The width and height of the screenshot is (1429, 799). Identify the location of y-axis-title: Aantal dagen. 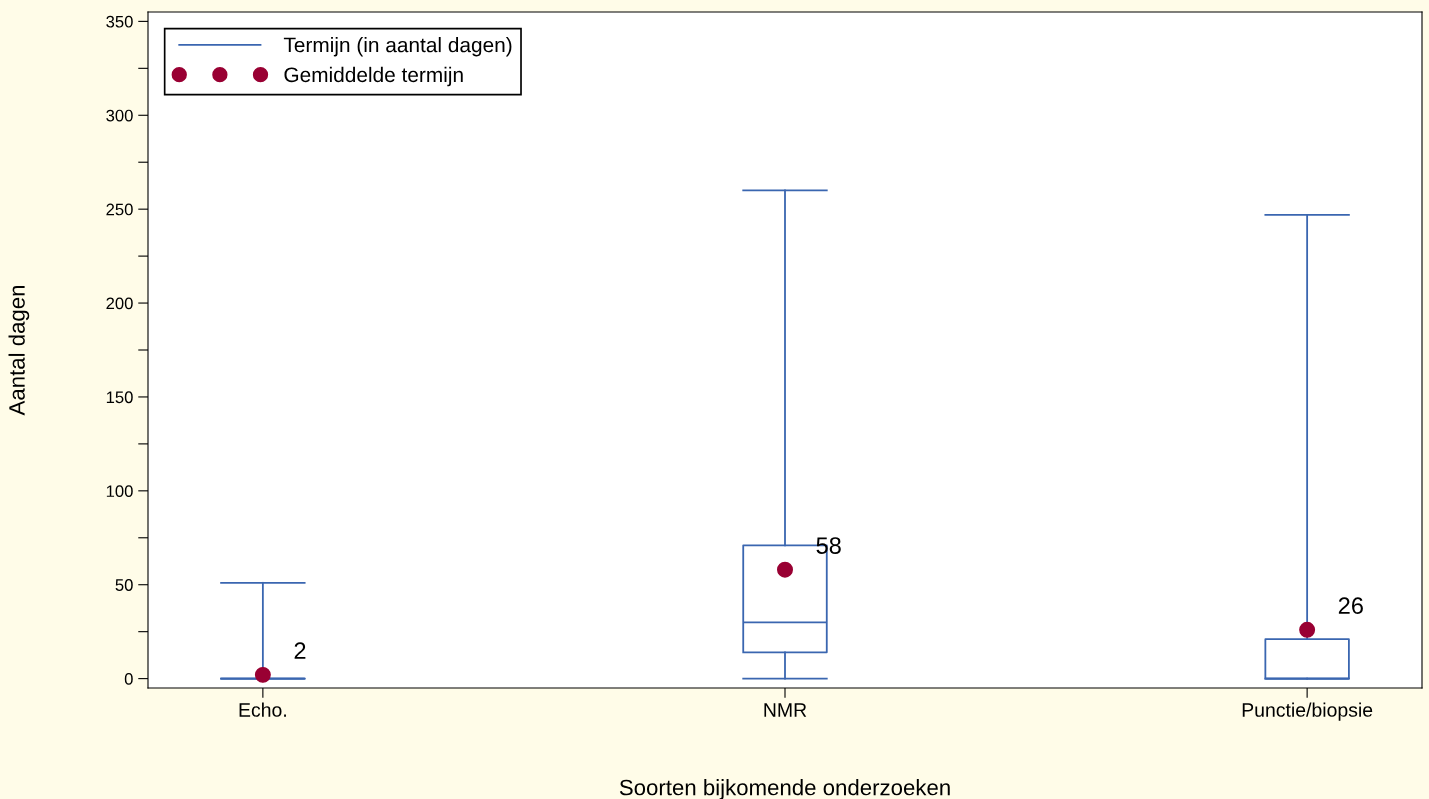
(19, 350).